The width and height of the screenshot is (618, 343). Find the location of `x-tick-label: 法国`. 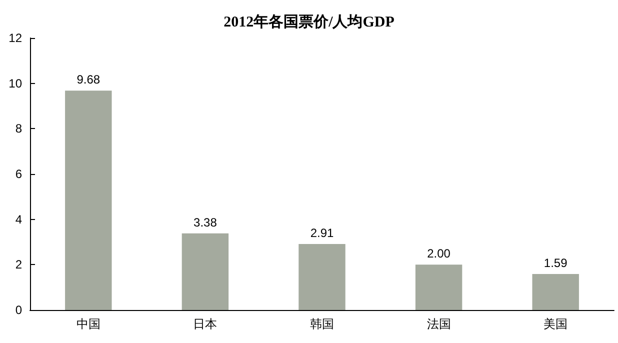

x-tick-label: 法国 is located at coordinates (438, 324).